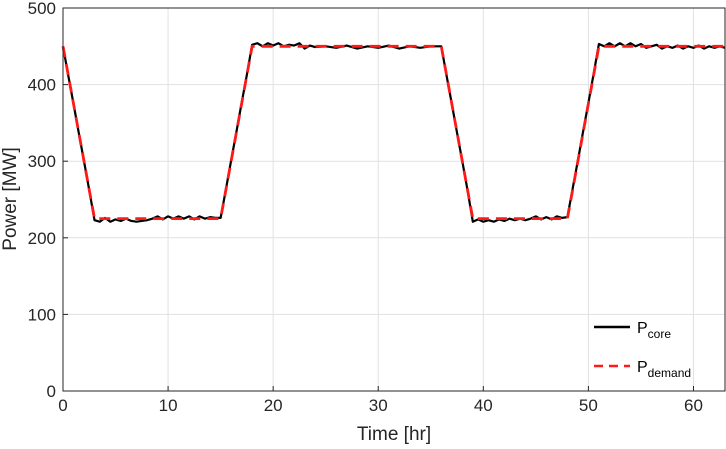 This screenshot has width=726, height=449. I want to click on y-axis-title: Power [MW], so click(10, 198).